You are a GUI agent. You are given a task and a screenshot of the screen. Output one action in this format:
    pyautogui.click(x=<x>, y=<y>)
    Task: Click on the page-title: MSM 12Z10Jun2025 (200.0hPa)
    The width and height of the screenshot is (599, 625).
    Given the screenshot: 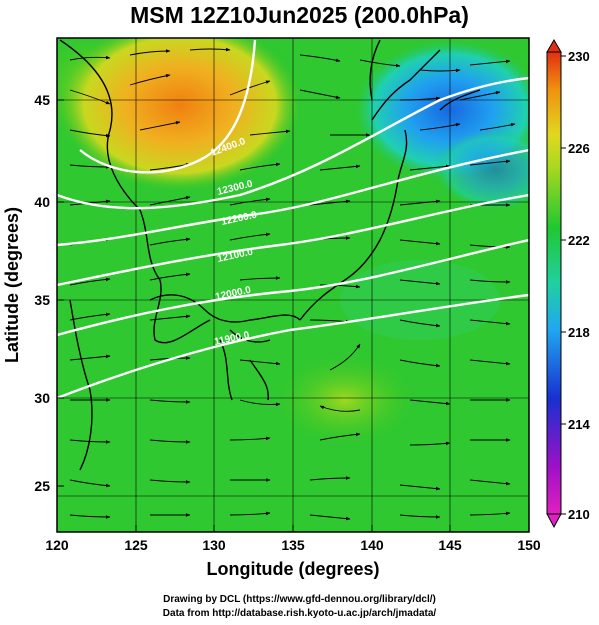 What is the action you would take?
    pyautogui.click(x=299, y=15)
    